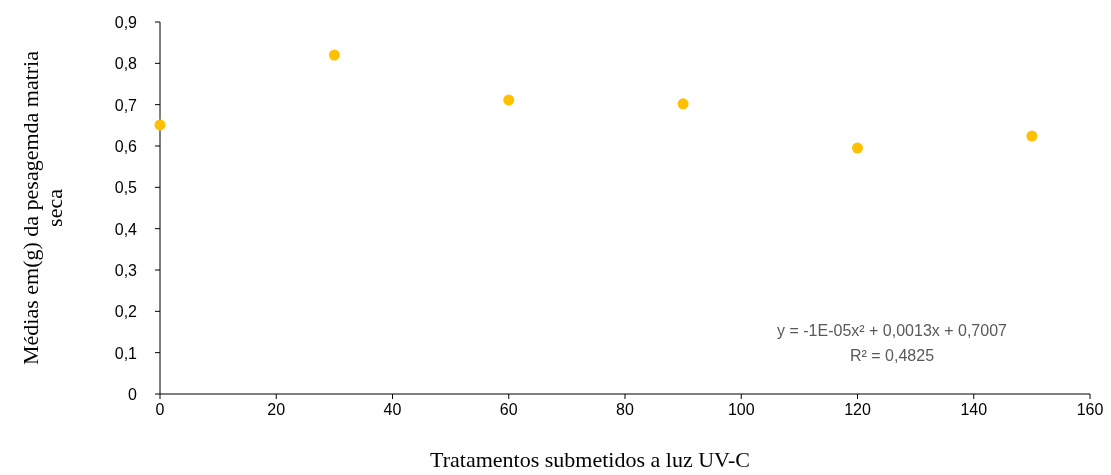 The height and width of the screenshot is (475, 1111). What do you see at coordinates (857, 409) in the screenshot?
I see `x-tick-label: 120` at bounding box center [857, 409].